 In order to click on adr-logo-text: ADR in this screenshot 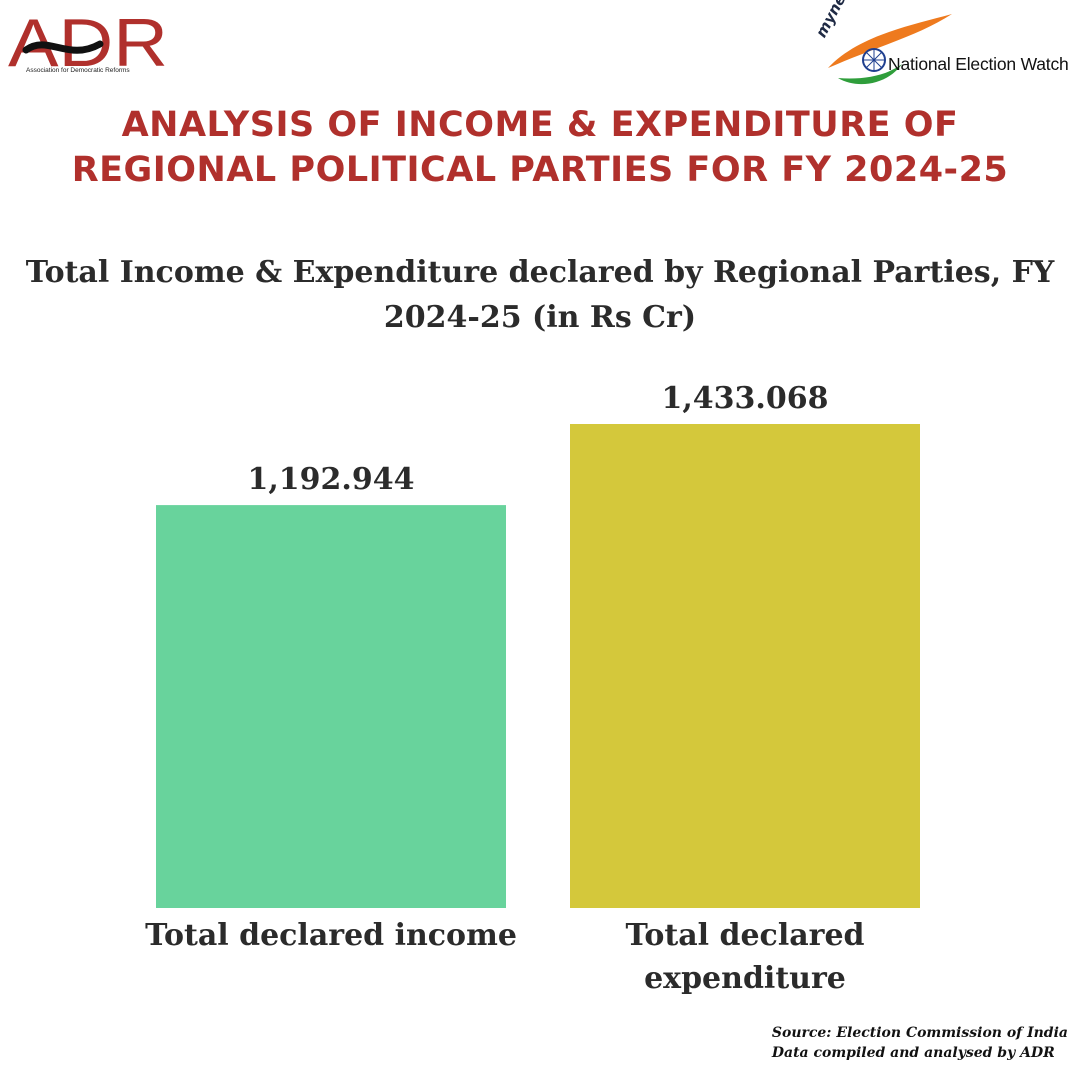, I will do `click(88, 40)`.